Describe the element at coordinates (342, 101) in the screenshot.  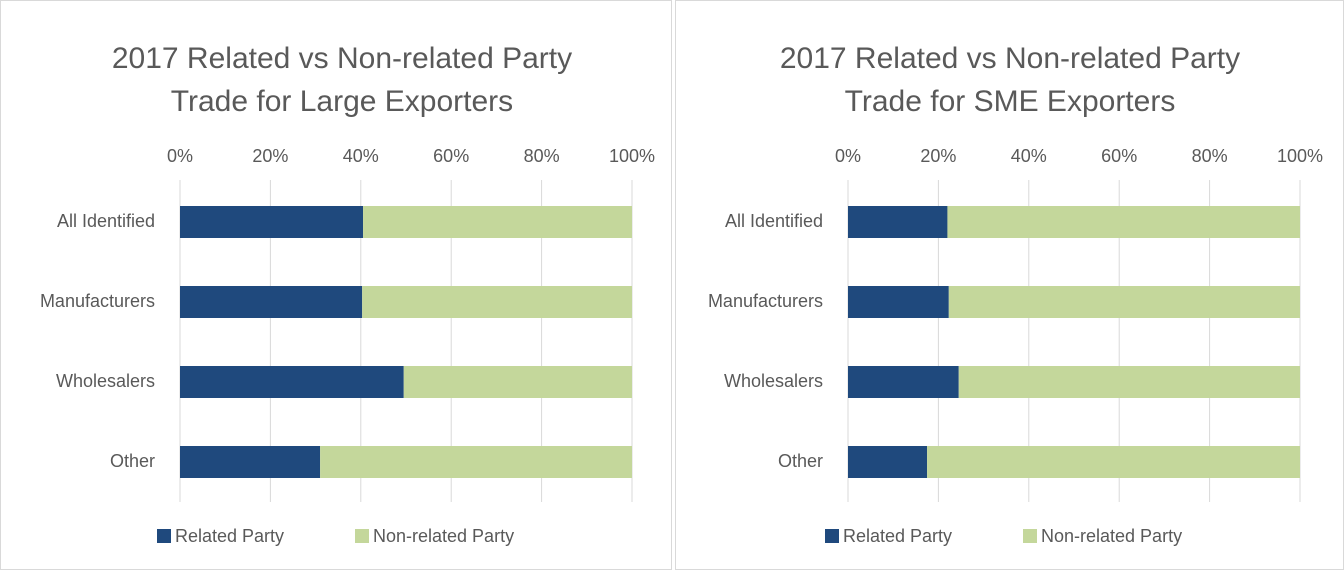
I see `chart-title: Trade for Large Exporters` at that location.